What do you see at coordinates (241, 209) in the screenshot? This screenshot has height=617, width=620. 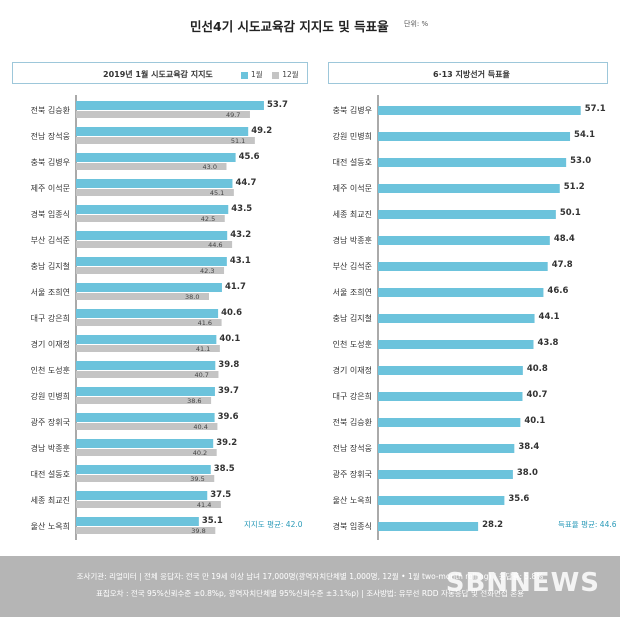 I see `support-value-jan: 43.5` at bounding box center [241, 209].